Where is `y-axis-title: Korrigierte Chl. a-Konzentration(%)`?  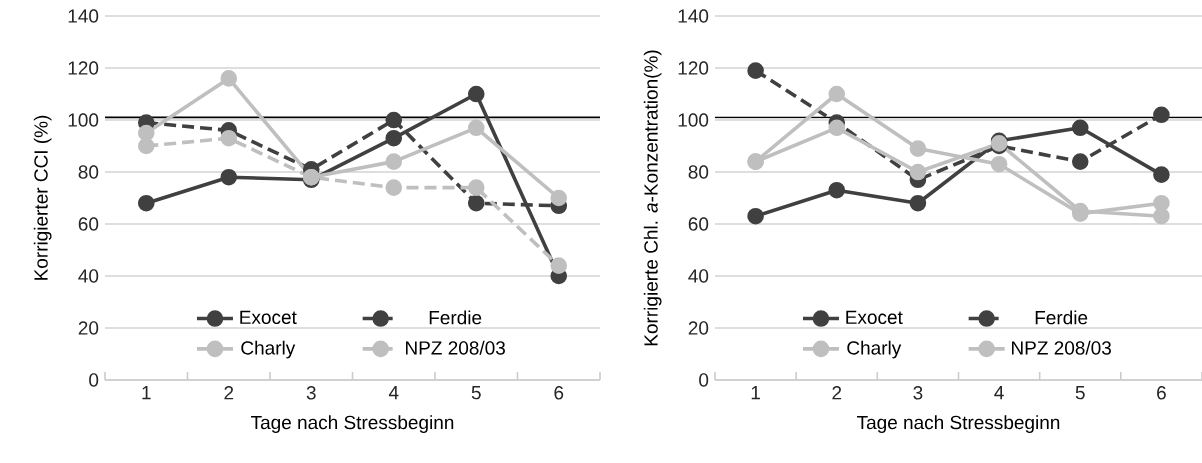 y-axis-title: Korrigierte Chl. a-Konzentration(%) is located at coordinates (652, 198).